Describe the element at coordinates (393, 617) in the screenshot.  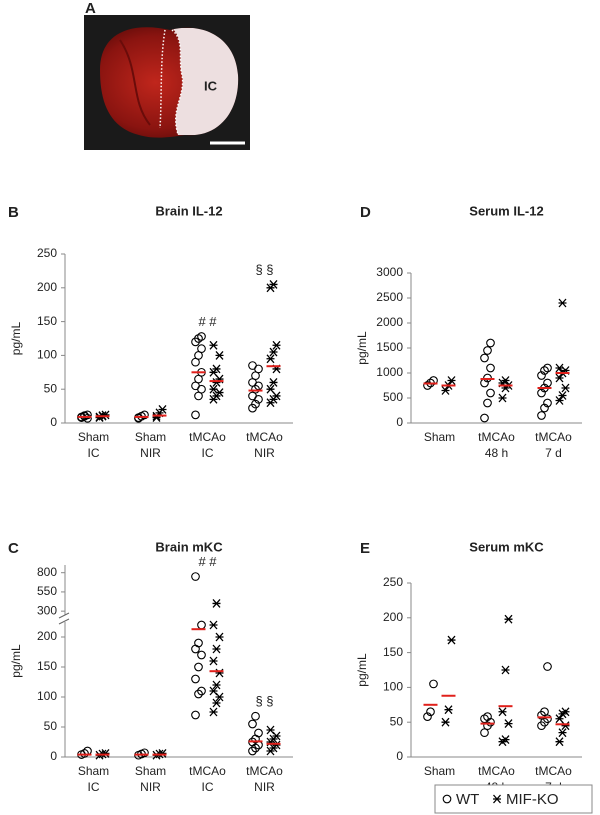
I see `y-tick-label: 200` at that location.